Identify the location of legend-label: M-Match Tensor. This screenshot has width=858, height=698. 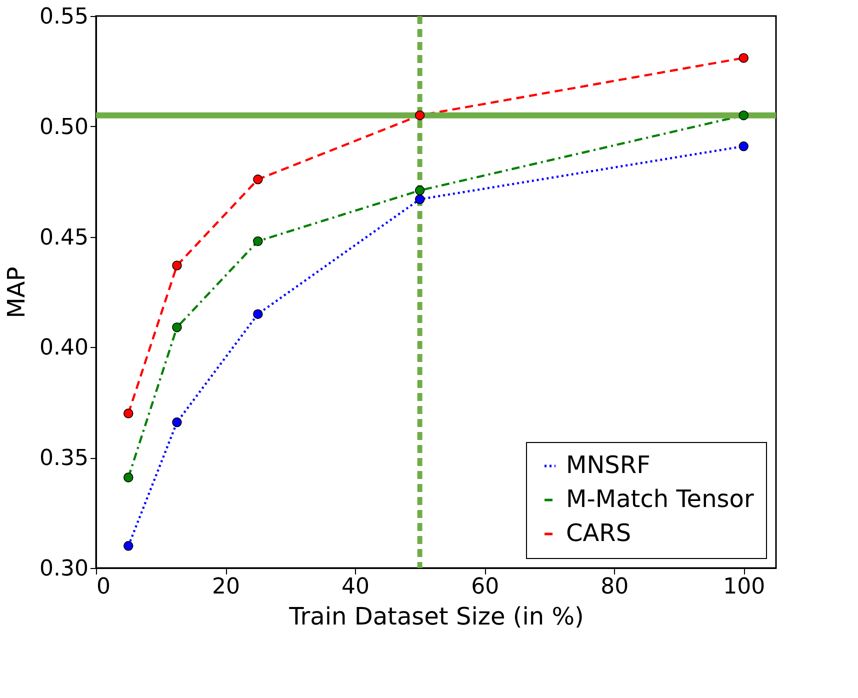
(660, 499).